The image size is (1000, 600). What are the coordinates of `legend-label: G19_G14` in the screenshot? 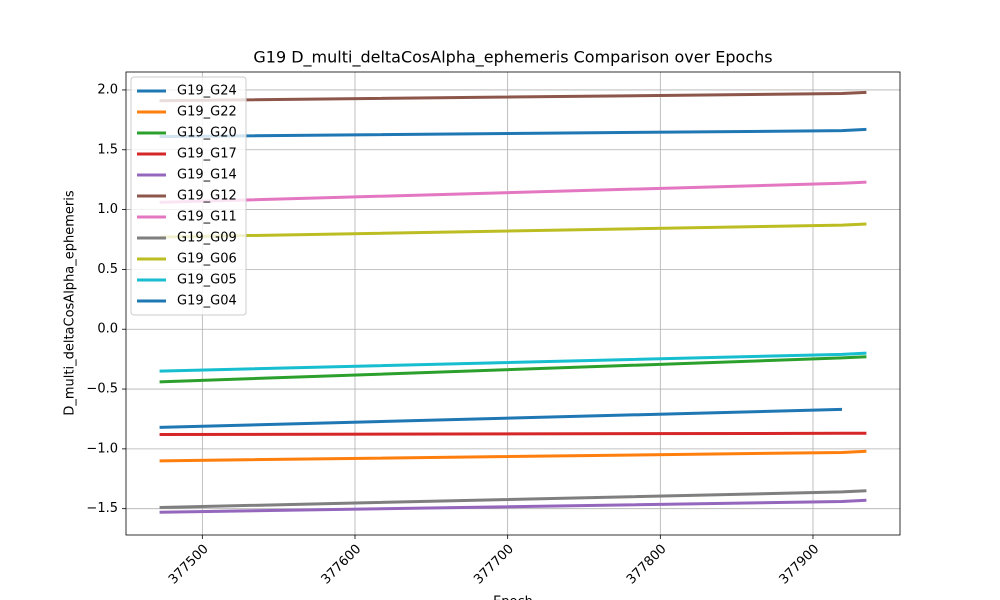 It's located at (207, 175).